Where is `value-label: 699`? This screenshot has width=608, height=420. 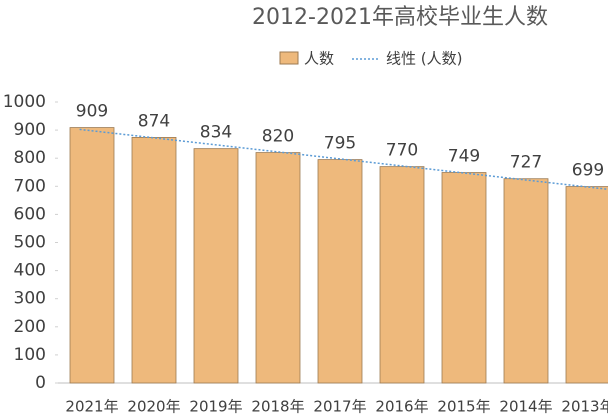 value-label: 699 is located at coordinates (588, 171).